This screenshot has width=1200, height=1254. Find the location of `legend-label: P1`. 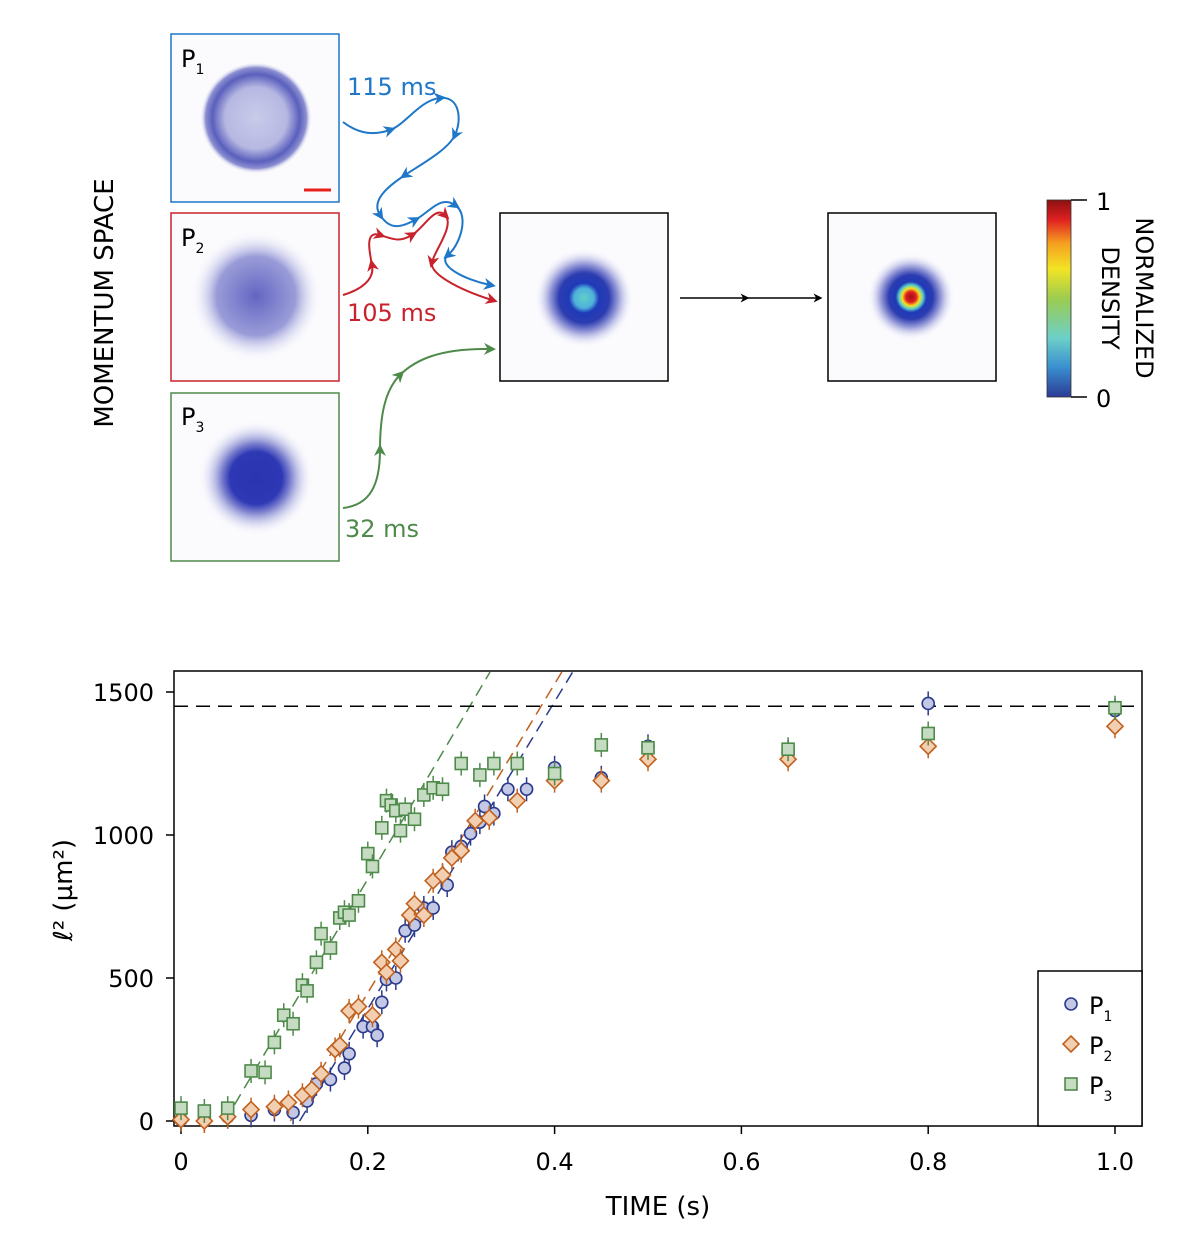

legend-label: P1 is located at coordinates (1100, 1008).